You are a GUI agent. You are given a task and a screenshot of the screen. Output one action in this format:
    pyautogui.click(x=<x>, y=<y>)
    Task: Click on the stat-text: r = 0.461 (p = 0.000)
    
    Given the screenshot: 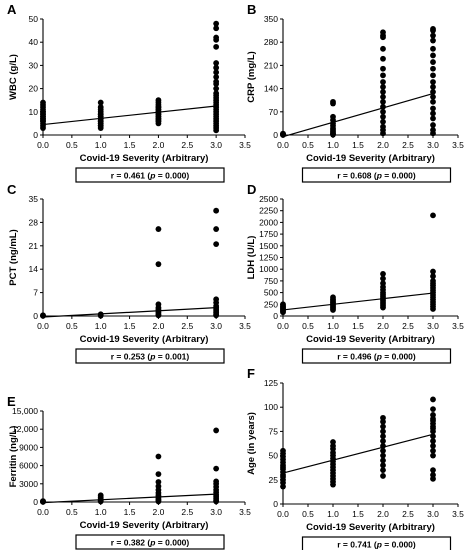 What is the action you would take?
    pyautogui.click(x=150, y=176)
    